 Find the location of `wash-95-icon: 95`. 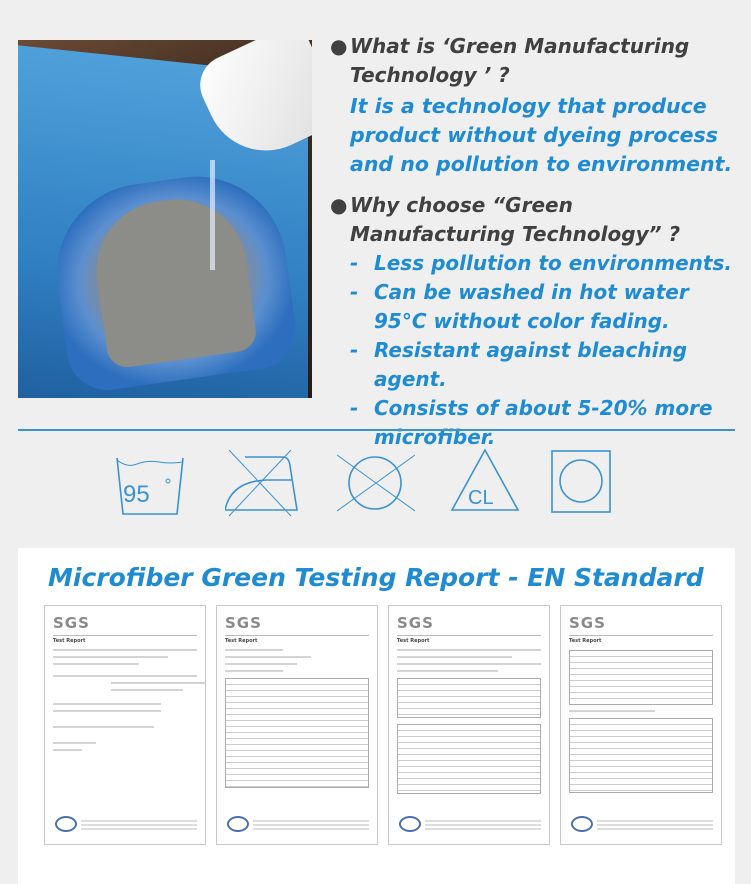

wash-95-icon: 95 is located at coordinates (150, 486).